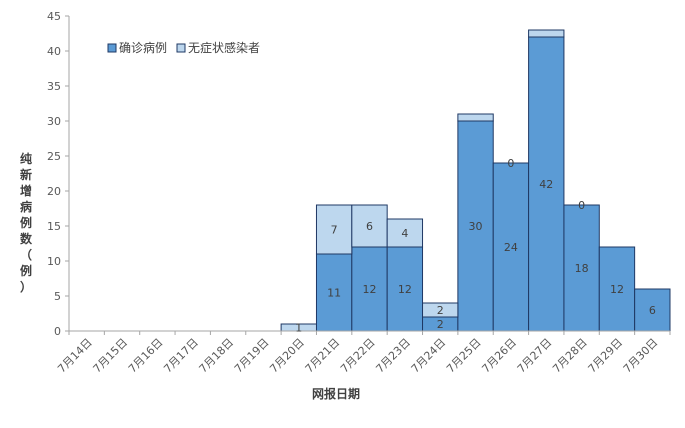 Image resolution: width=685 pixels, height=428 pixels. I want to click on bar-value-label: 4, so click(404, 233).